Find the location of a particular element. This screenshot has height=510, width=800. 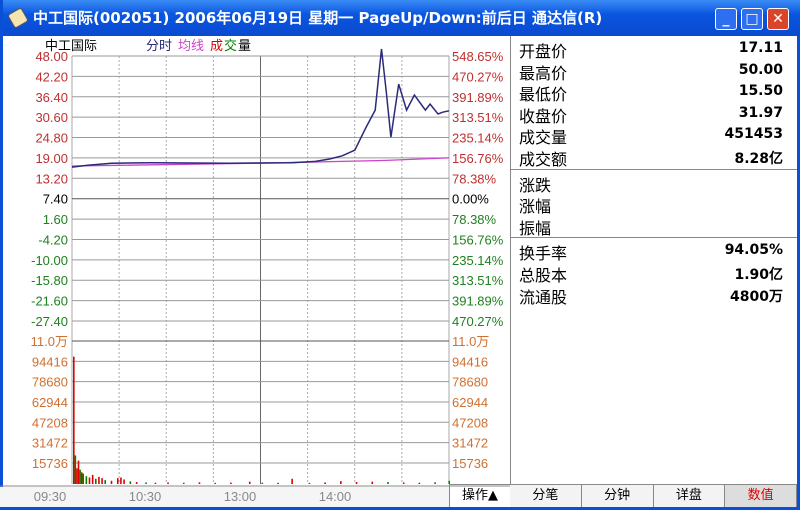

time-tick: 14:00 is located at coordinates (335, 496).